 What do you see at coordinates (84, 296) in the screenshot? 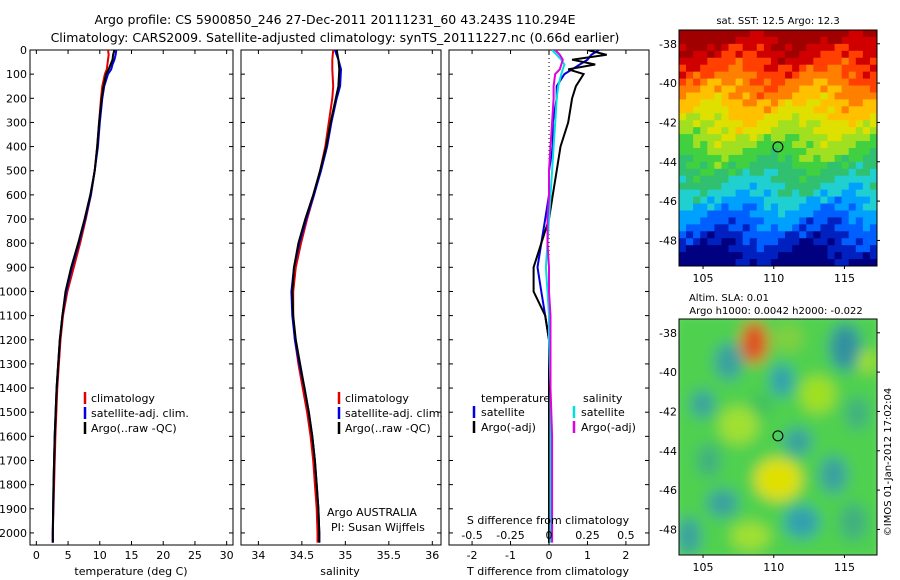
I see `temperature-panel` at bounding box center [84, 296].